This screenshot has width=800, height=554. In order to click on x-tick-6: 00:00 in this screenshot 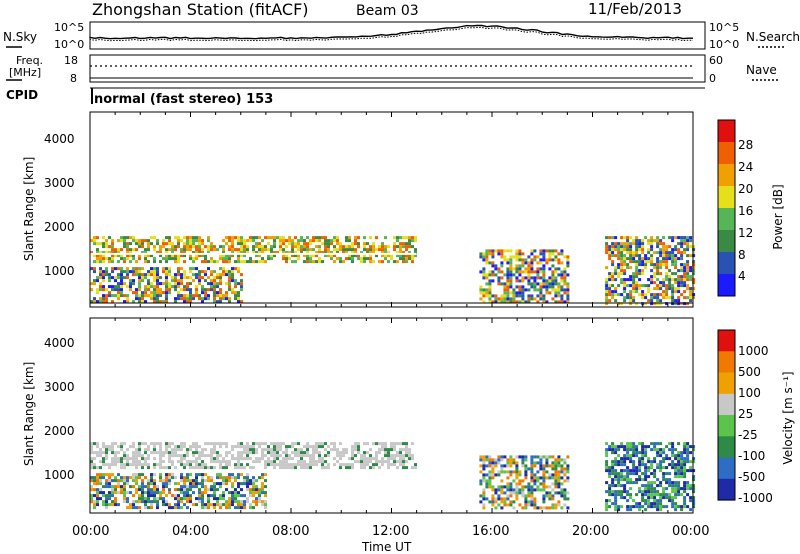, I will do `click(691, 531)`.